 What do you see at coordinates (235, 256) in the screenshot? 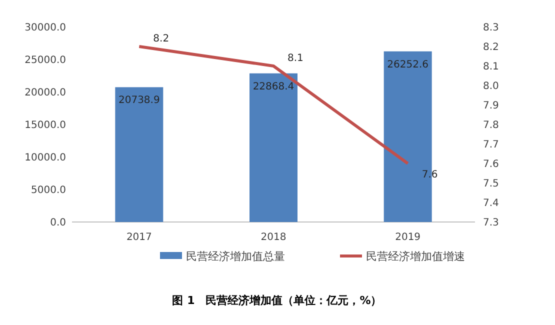
I see `legend-label: 民营经济增加值总量` at bounding box center [235, 256].